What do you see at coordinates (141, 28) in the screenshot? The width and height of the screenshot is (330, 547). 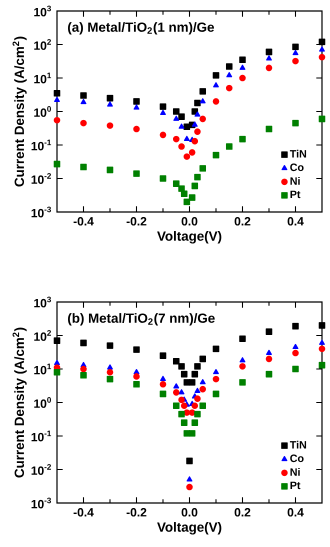 I see `text: (a) Metal/TiO$_{2}$(1 nm)/Ge` at bounding box center [141, 28].